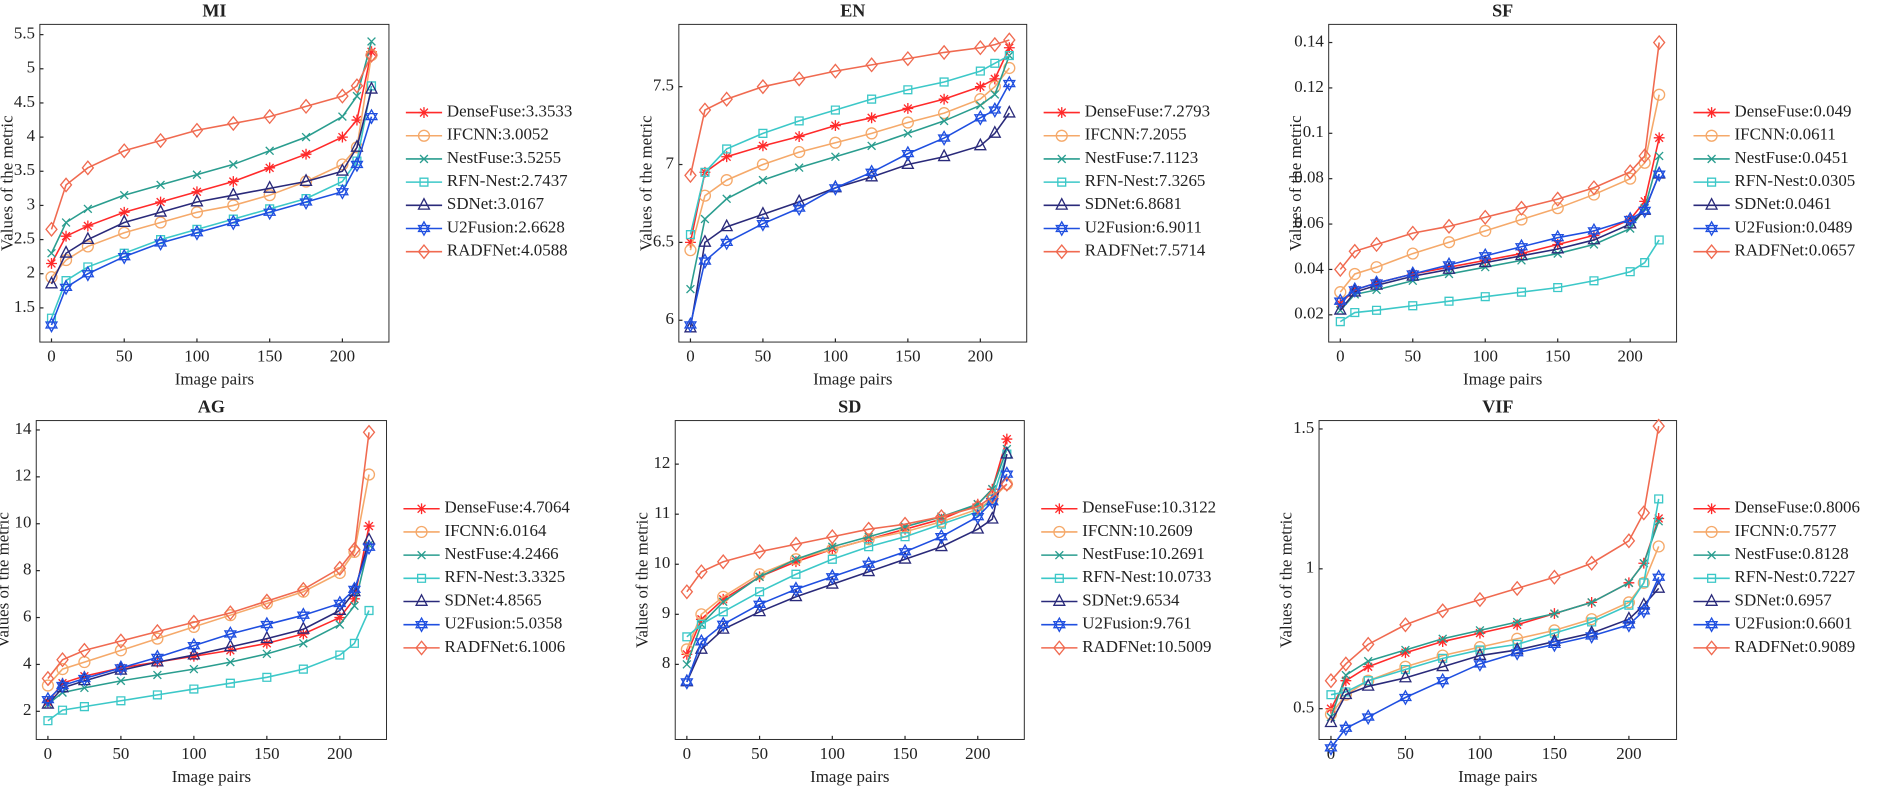 Image resolution: width=1894 pixels, height=788 pixels. I want to click on legend-label: RFN-Nest:3.3325, so click(505, 576).